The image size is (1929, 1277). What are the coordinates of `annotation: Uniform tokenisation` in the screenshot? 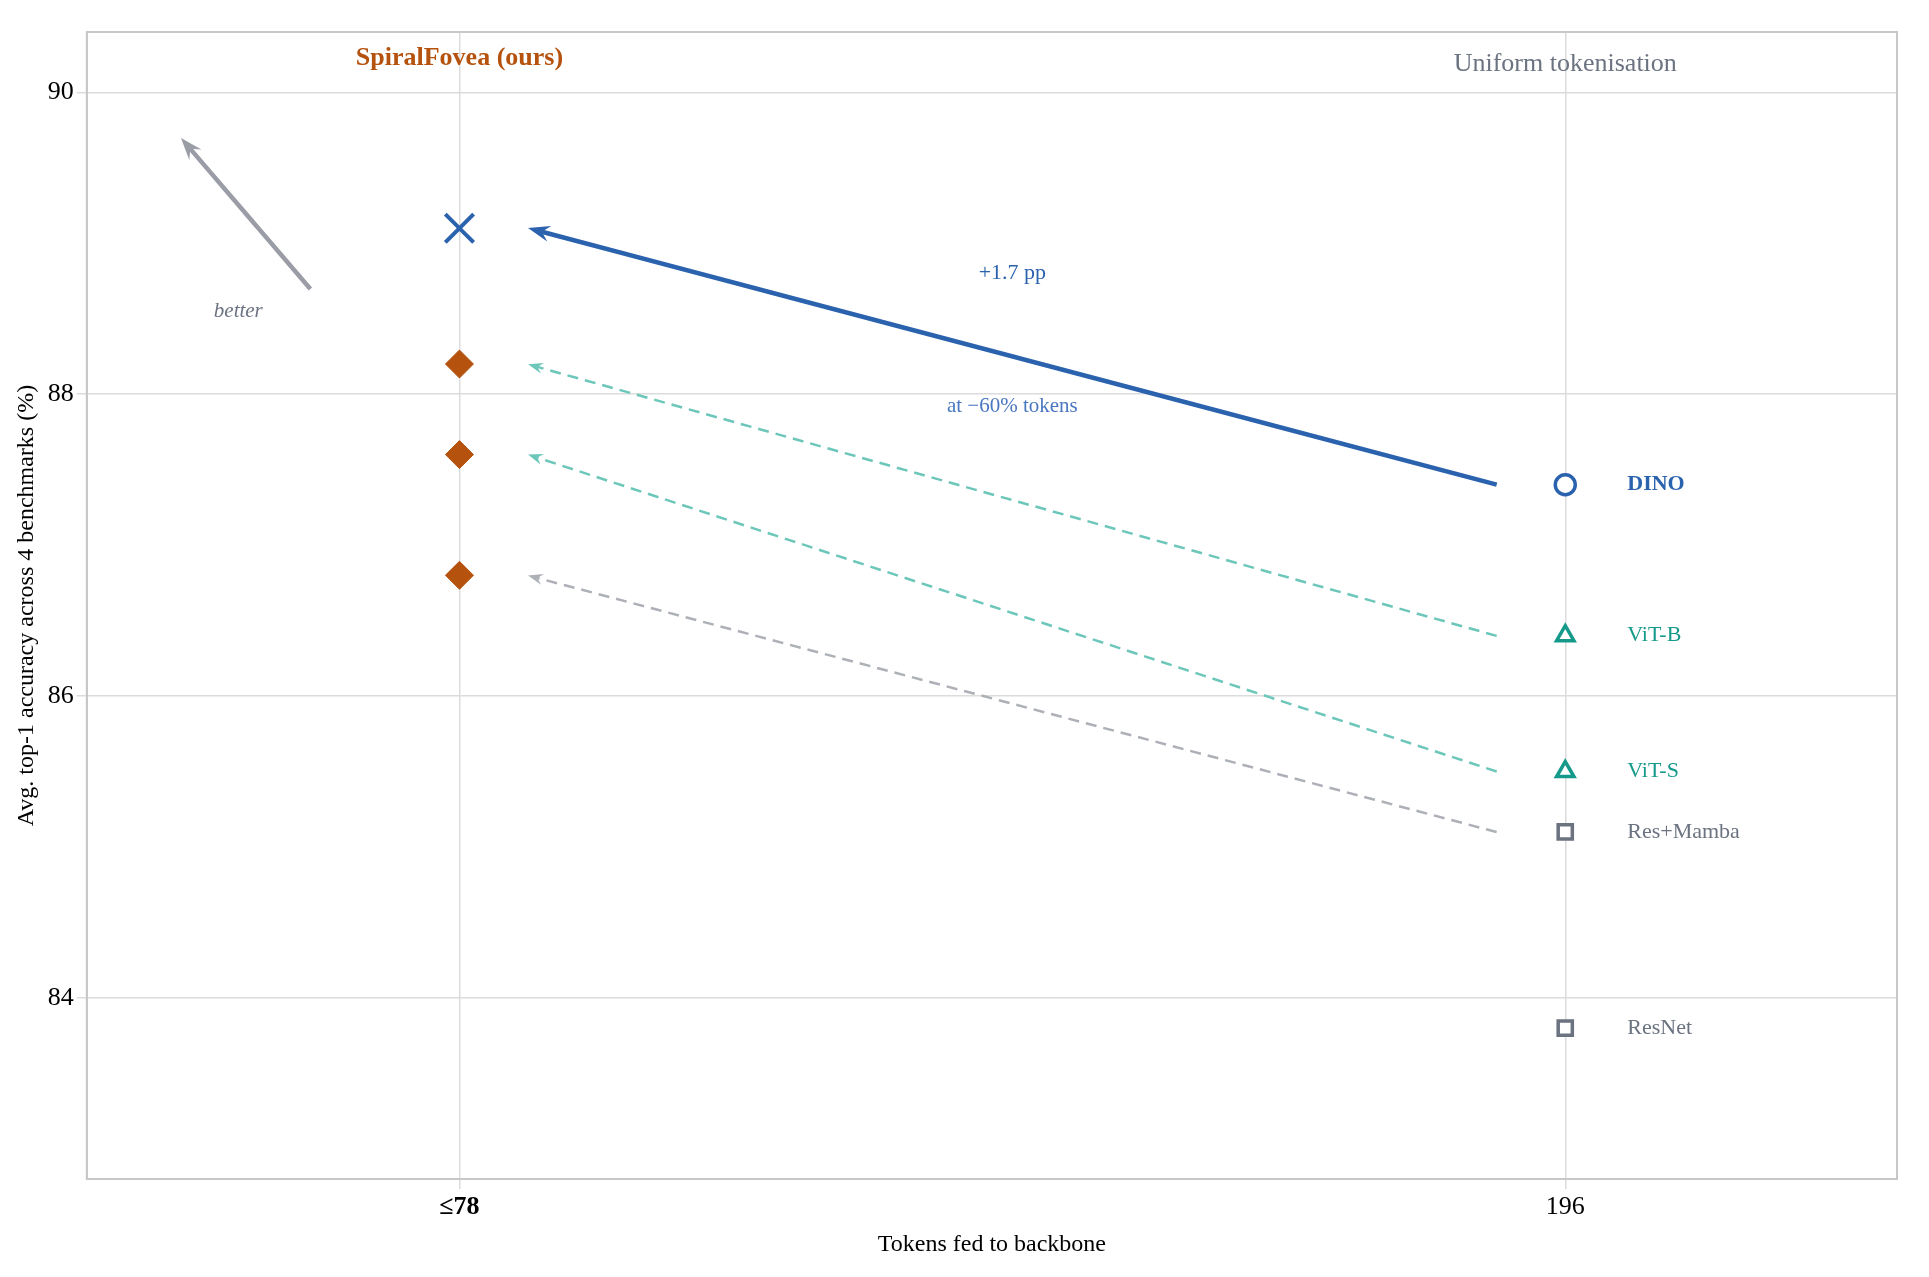 It's located at (1565, 62).